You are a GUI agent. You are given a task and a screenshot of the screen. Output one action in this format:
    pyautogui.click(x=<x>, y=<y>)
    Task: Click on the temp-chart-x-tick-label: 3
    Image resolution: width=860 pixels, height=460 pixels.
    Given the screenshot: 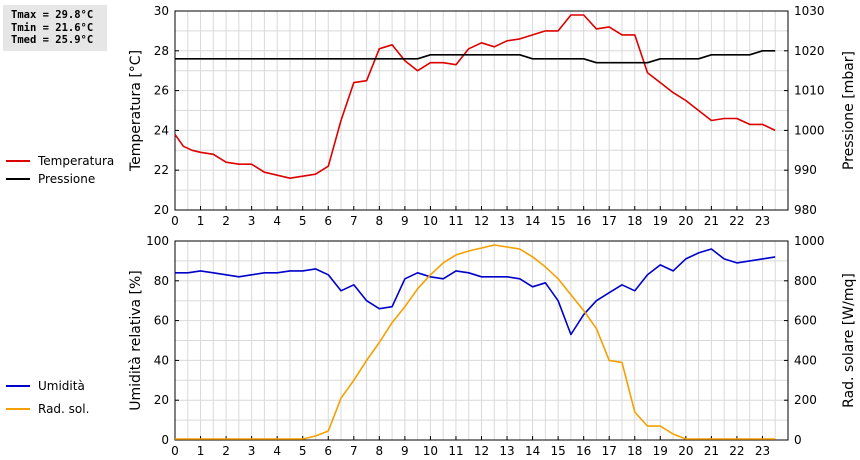 What is the action you would take?
    pyautogui.click(x=252, y=221)
    